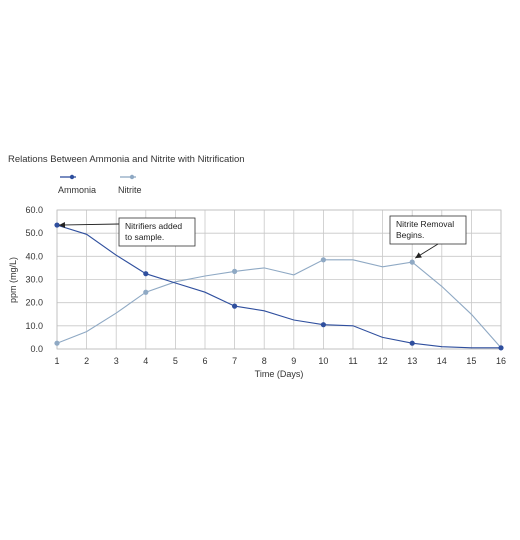  Describe the element at coordinates (56, 361) in the screenshot. I see `x-tick-label: 1` at that location.